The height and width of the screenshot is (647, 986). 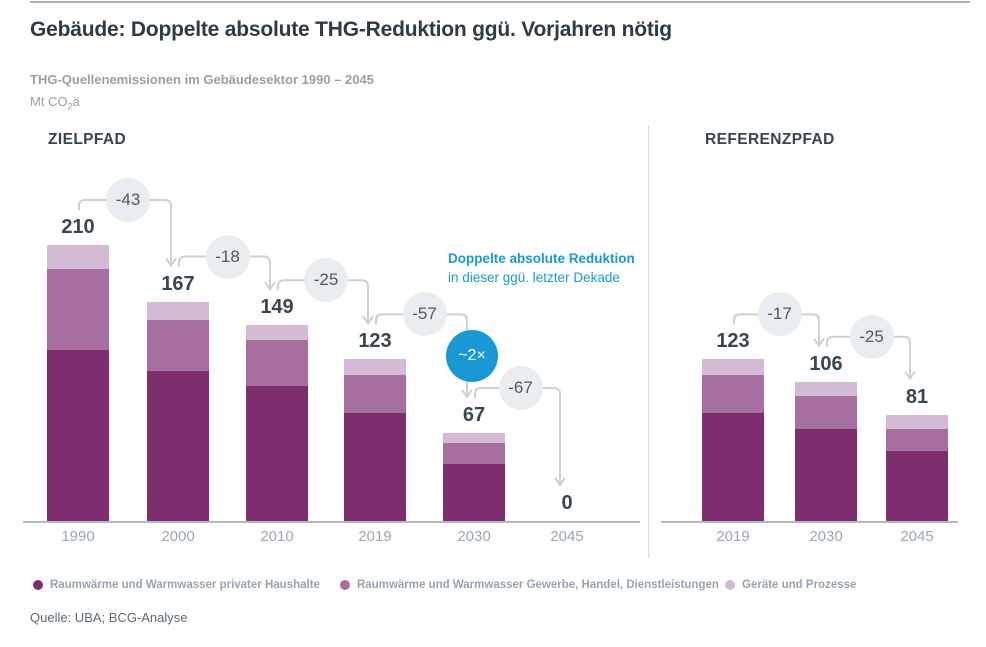 I want to click on bar-total-label: 167, so click(x=178, y=283).